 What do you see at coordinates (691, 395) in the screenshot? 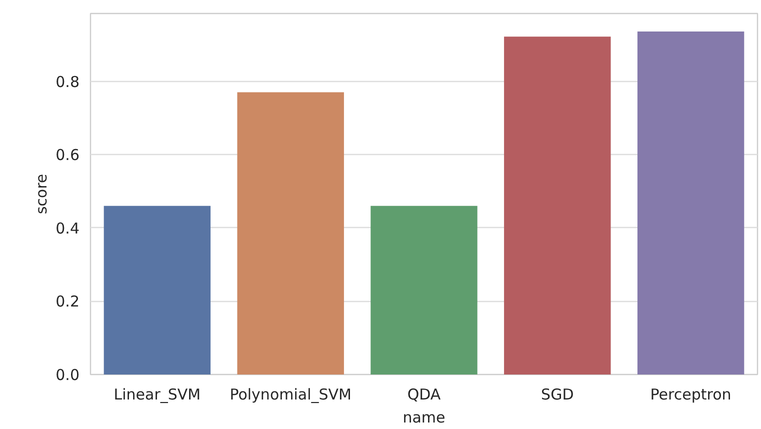
I see `x-tick-label: Perceptron` at bounding box center [691, 395].